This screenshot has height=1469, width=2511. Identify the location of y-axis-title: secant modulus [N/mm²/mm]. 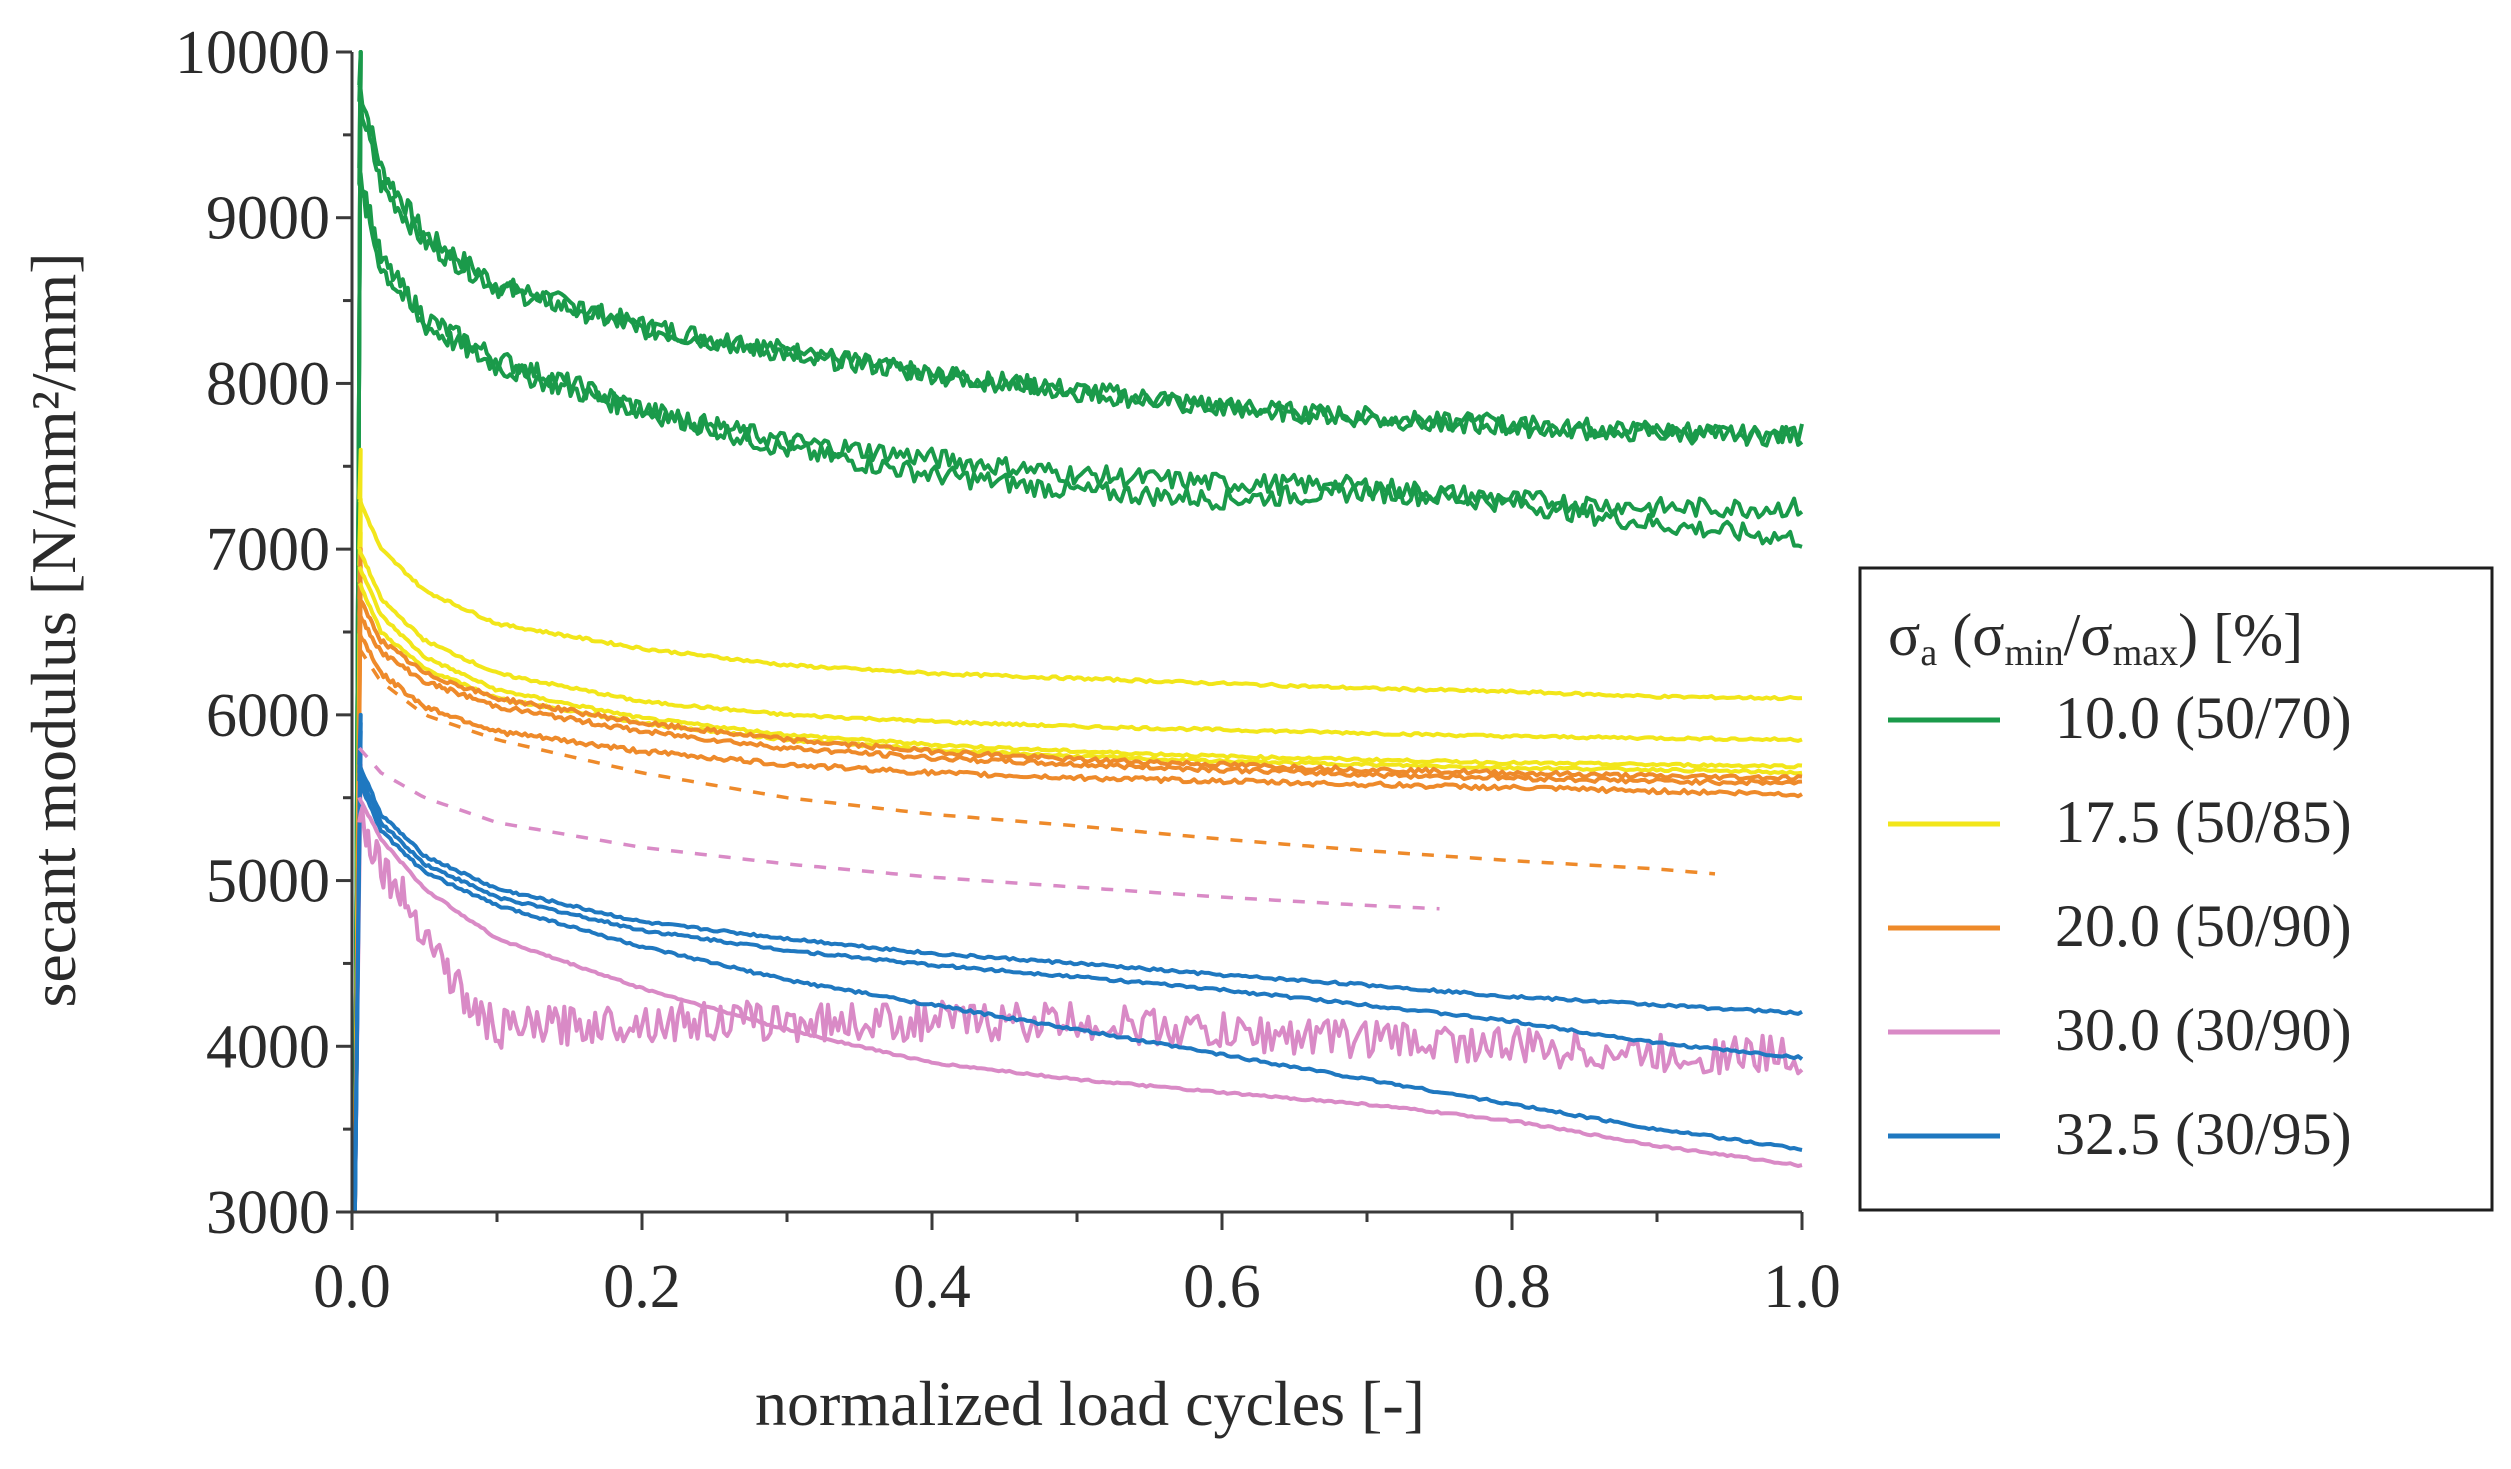
(53, 629).